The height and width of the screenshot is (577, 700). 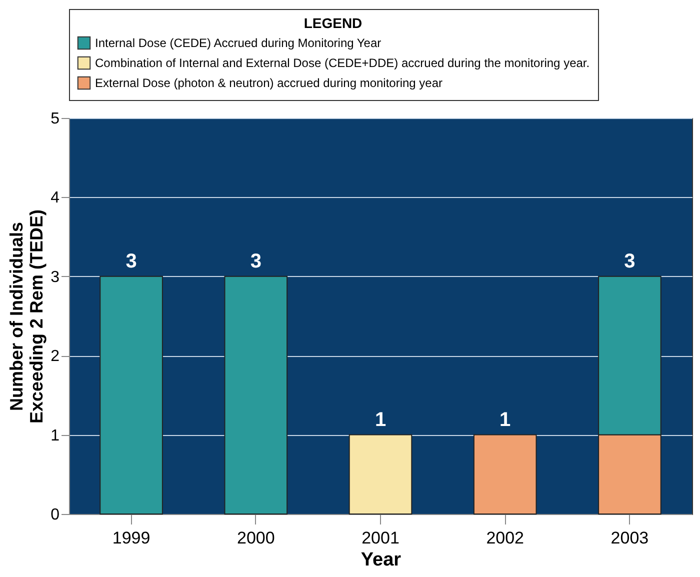 I want to click on legend-label: External Dose (photon & neutron) accrued during monitoring year, so click(x=269, y=83).